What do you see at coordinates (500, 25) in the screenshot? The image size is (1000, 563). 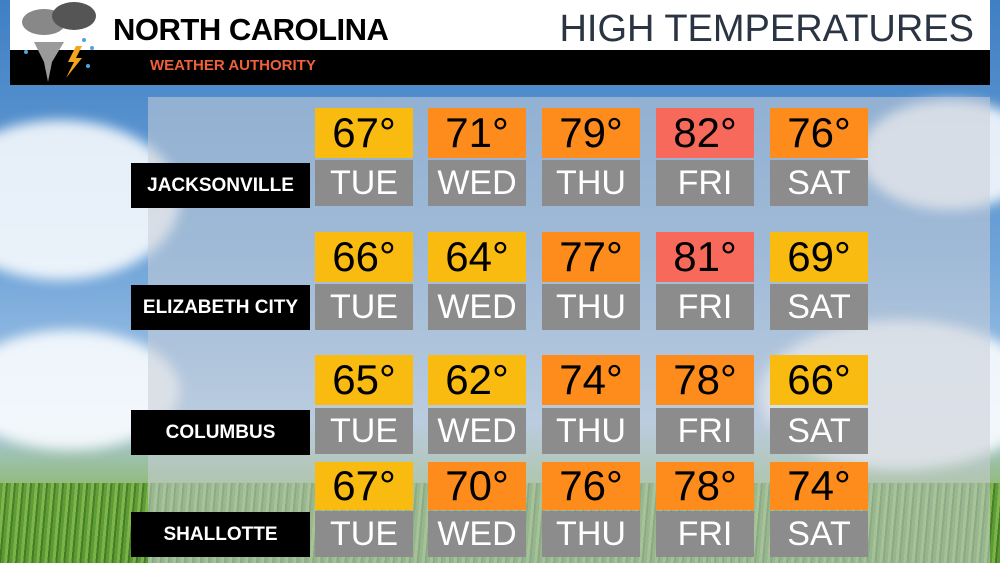 I see `header-bar` at bounding box center [500, 25].